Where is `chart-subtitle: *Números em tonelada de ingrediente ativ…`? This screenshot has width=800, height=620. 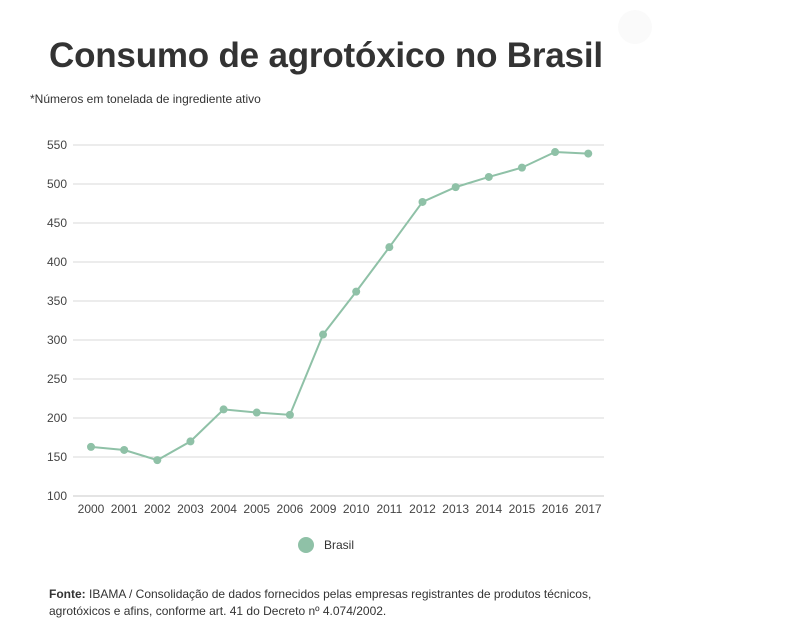 chart-subtitle: *Números em tonelada de ingrediente ativ… is located at coordinates (145, 99).